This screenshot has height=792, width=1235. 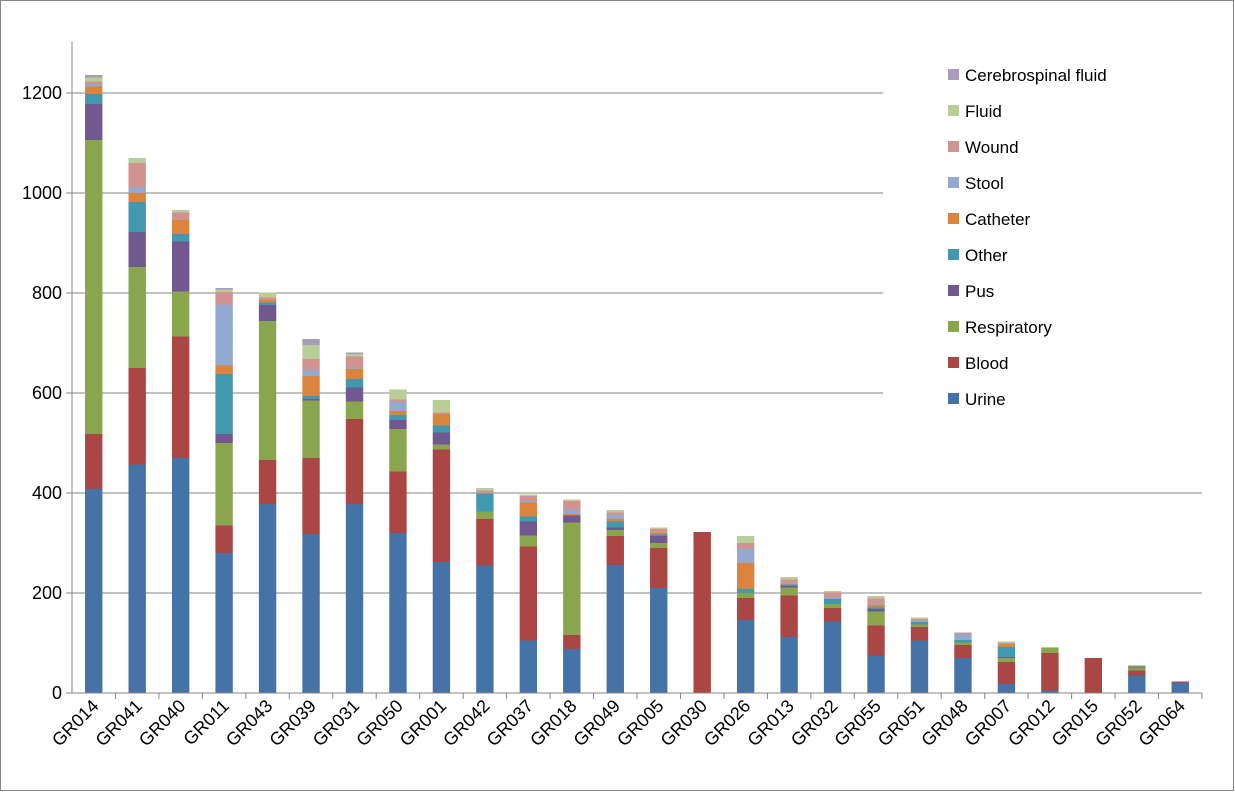 I want to click on legend-label: Stool, so click(x=984, y=183).